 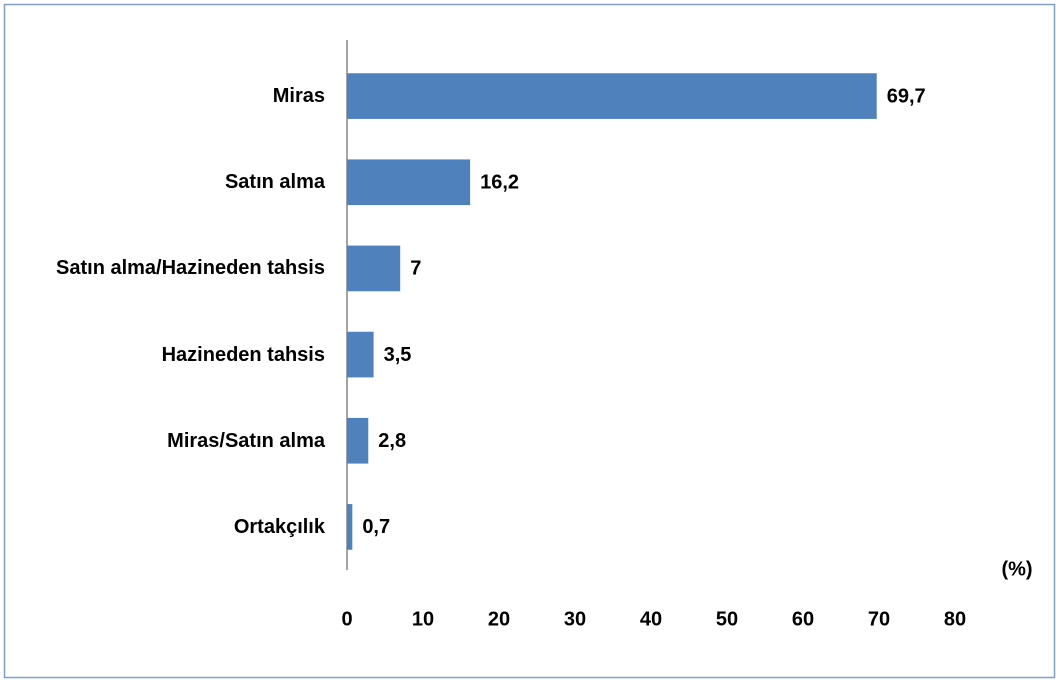 What do you see at coordinates (175, 182) in the screenshot?
I see `y-tick-label-box: Satın alma` at bounding box center [175, 182].